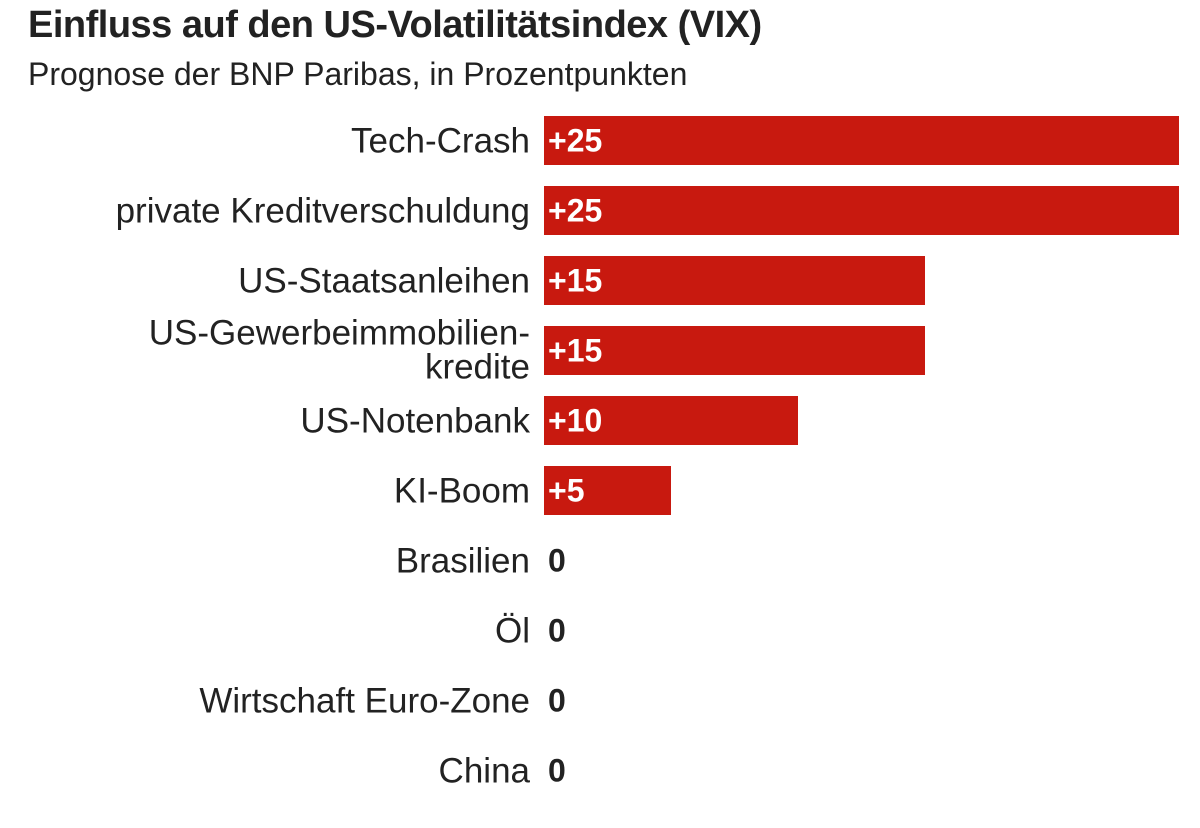 The height and width of the screenshot is (828, 1200). Describe the element at coordinates (440, 141) in the screenshot. I see `category-label: Tech-Crash` at that location.